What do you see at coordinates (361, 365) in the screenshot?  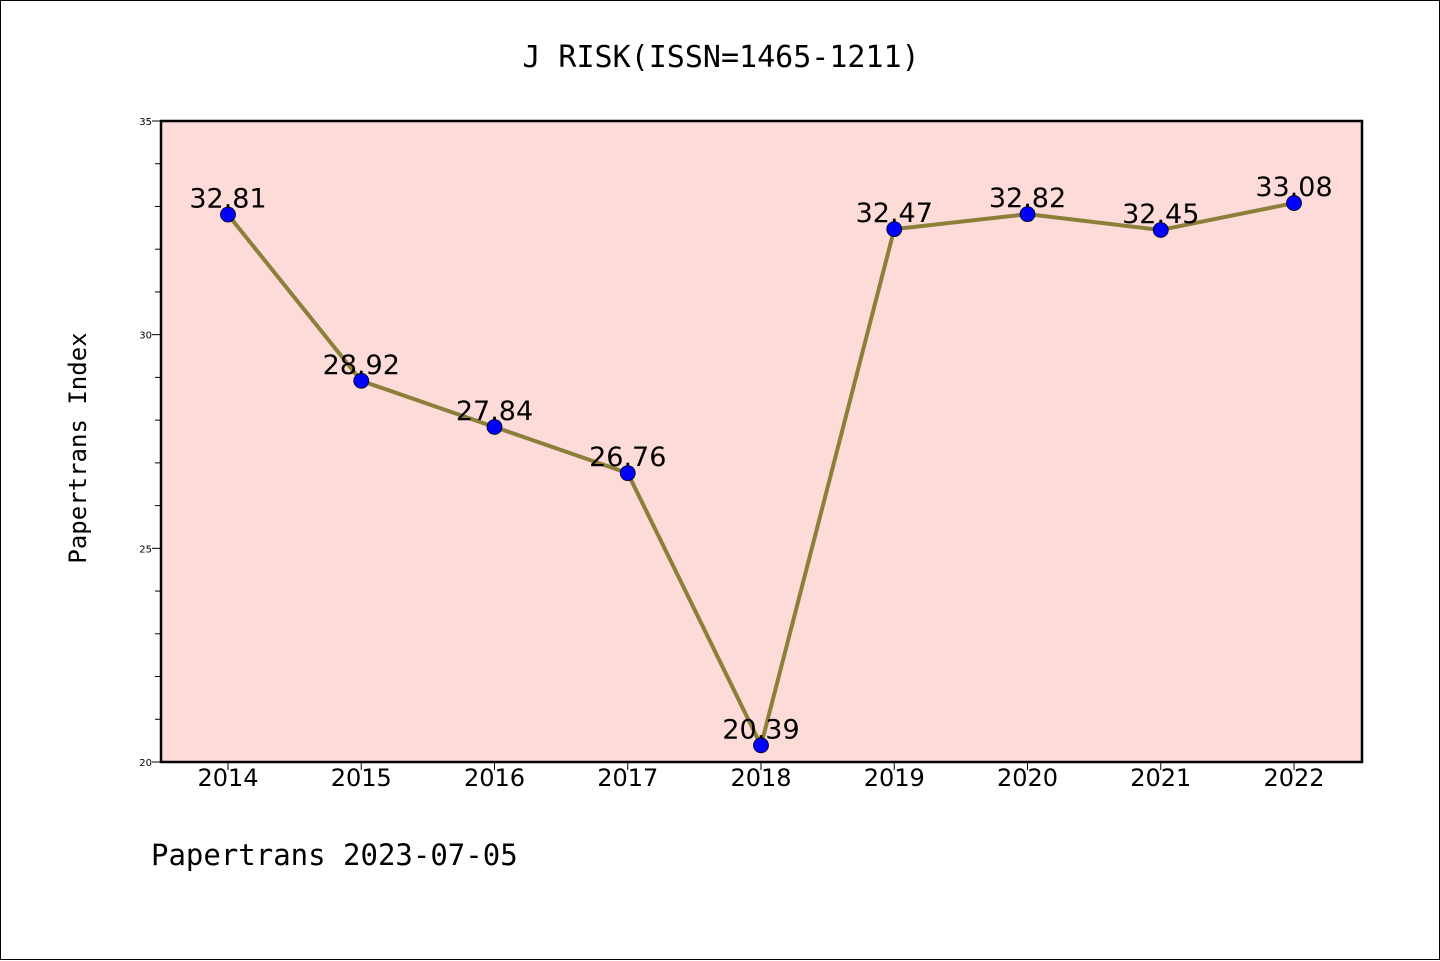 I see `data-label: 28.92` at bounding box center [361, 365].